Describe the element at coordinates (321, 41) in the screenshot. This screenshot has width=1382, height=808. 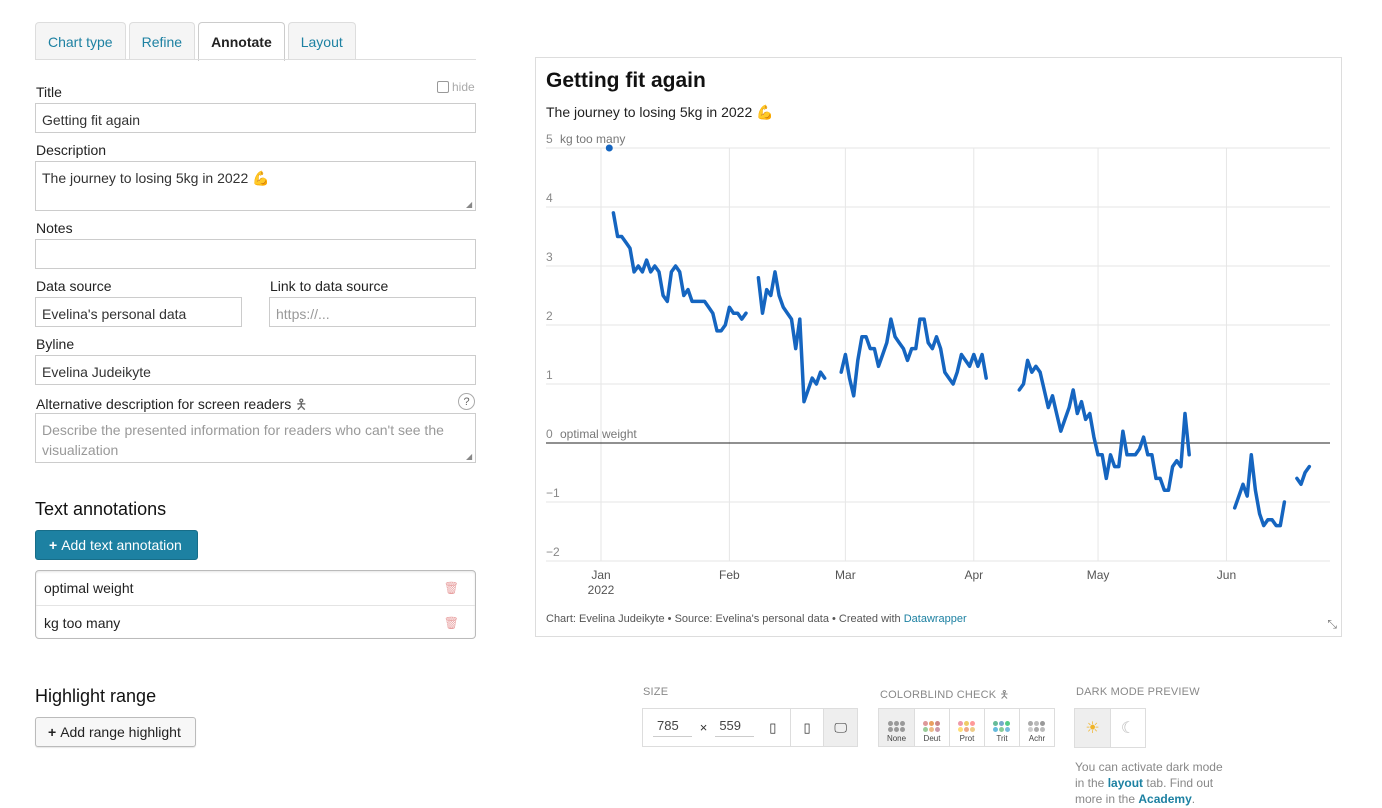
I see `tab-layout: Layout` at that location.